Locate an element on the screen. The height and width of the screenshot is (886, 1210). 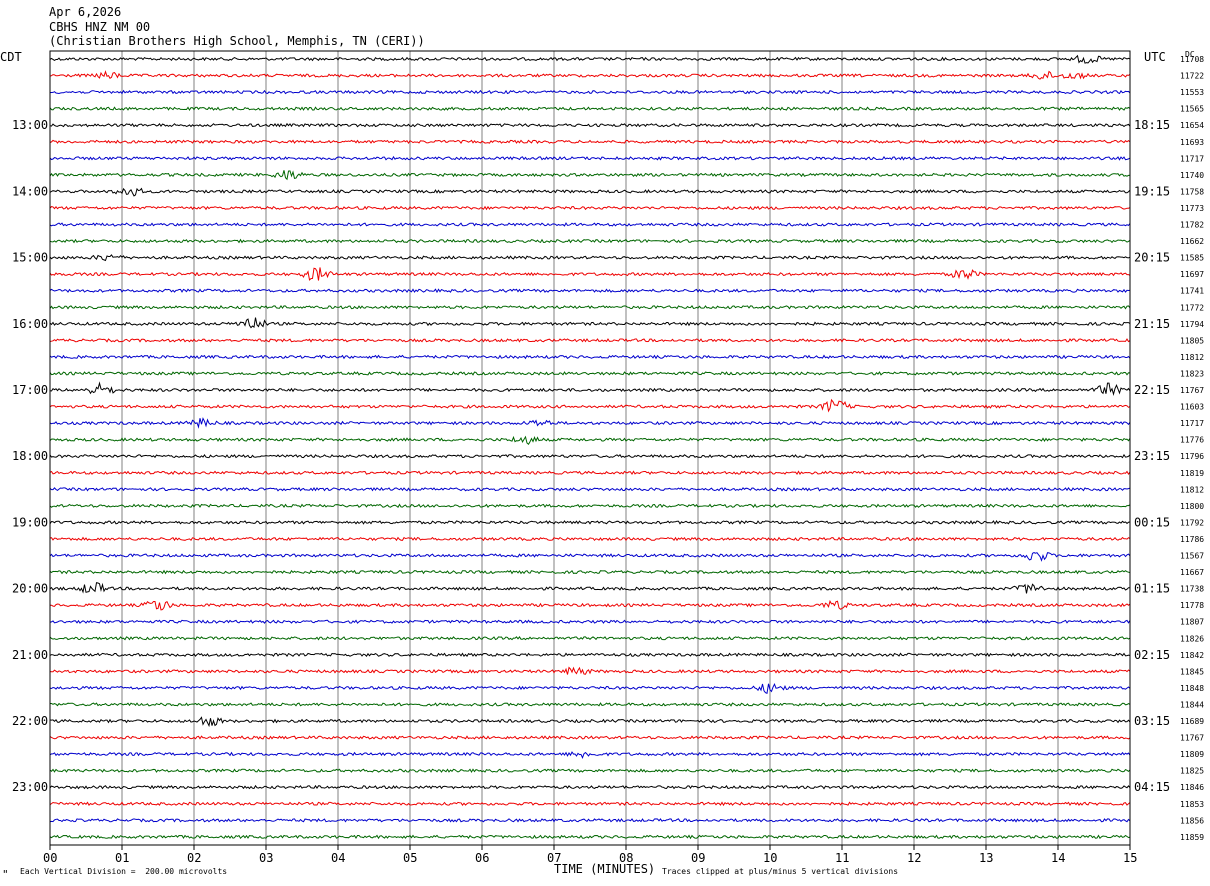
dc-value-label: 11776 is located at coordinates (1192, 440).